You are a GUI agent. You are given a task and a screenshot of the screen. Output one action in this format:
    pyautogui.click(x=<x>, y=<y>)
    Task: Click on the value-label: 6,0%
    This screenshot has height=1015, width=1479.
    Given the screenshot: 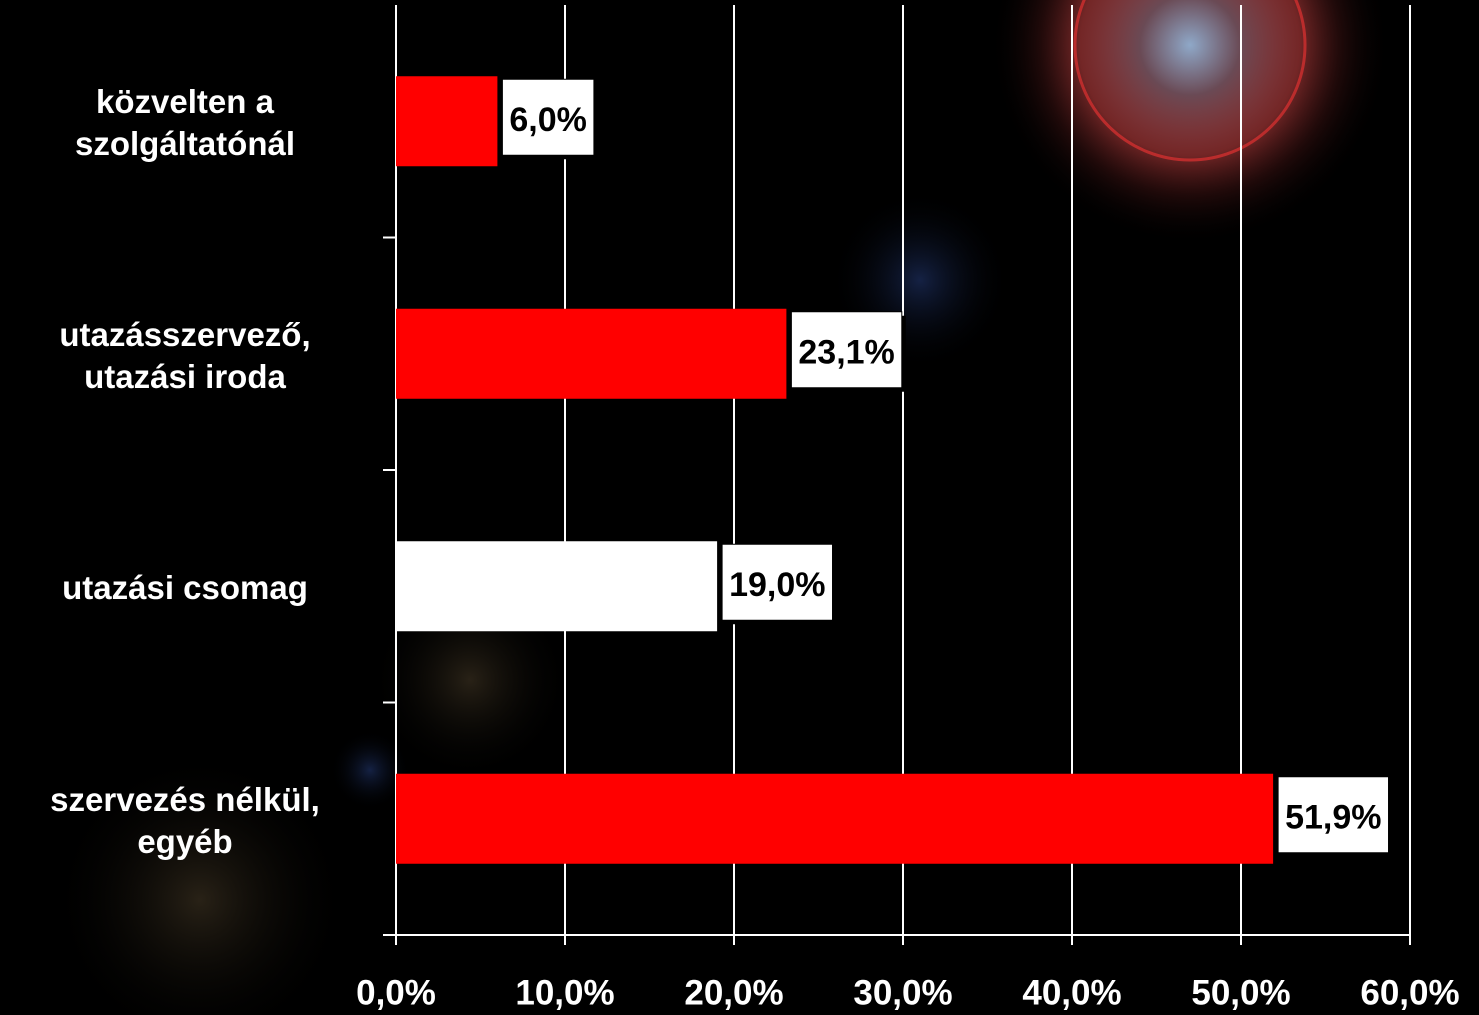 What is the action you would take?
    pyautogui.click(x=548, y=120)
    